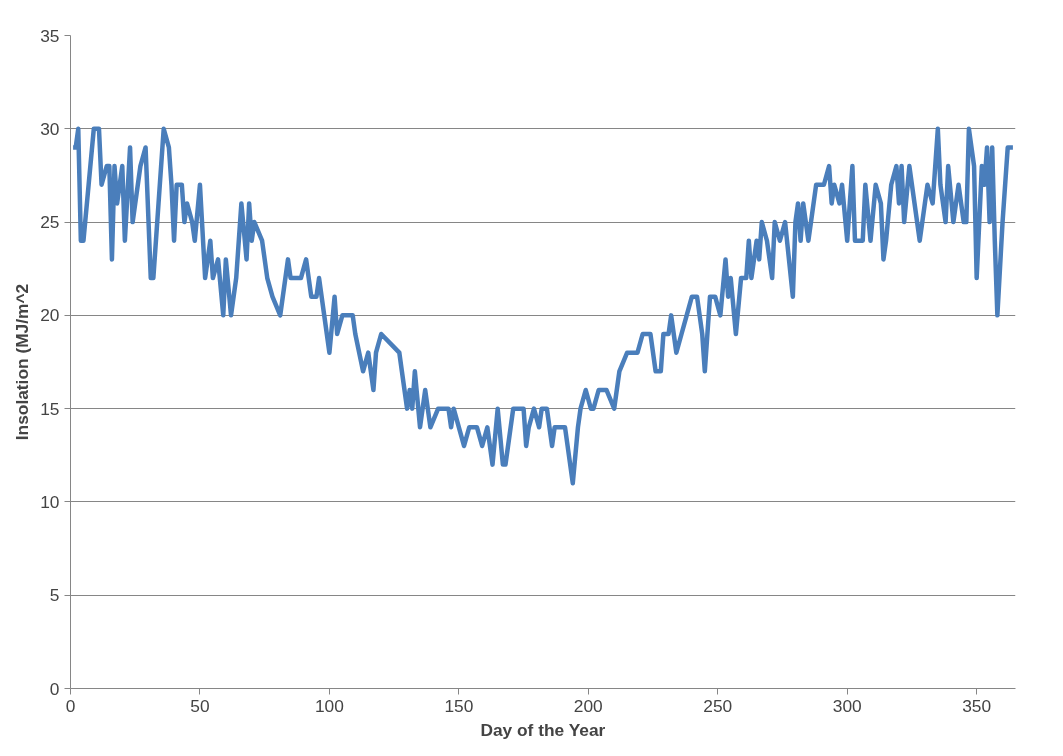 The width and height of the screenshot is (1063, 756). I want to click on y-tick-label: 5, so click(54, 595).